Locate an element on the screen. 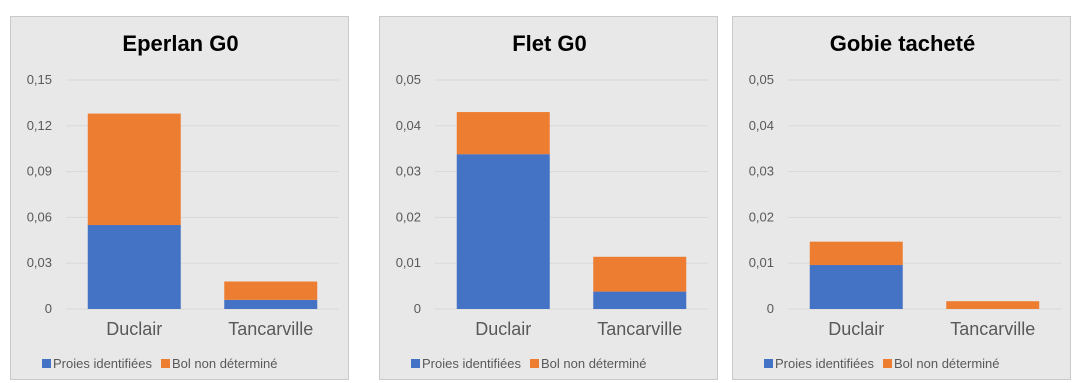 The image size is (1081, 383). chart-title: Flet G0 is located at coordinates (549, 43).